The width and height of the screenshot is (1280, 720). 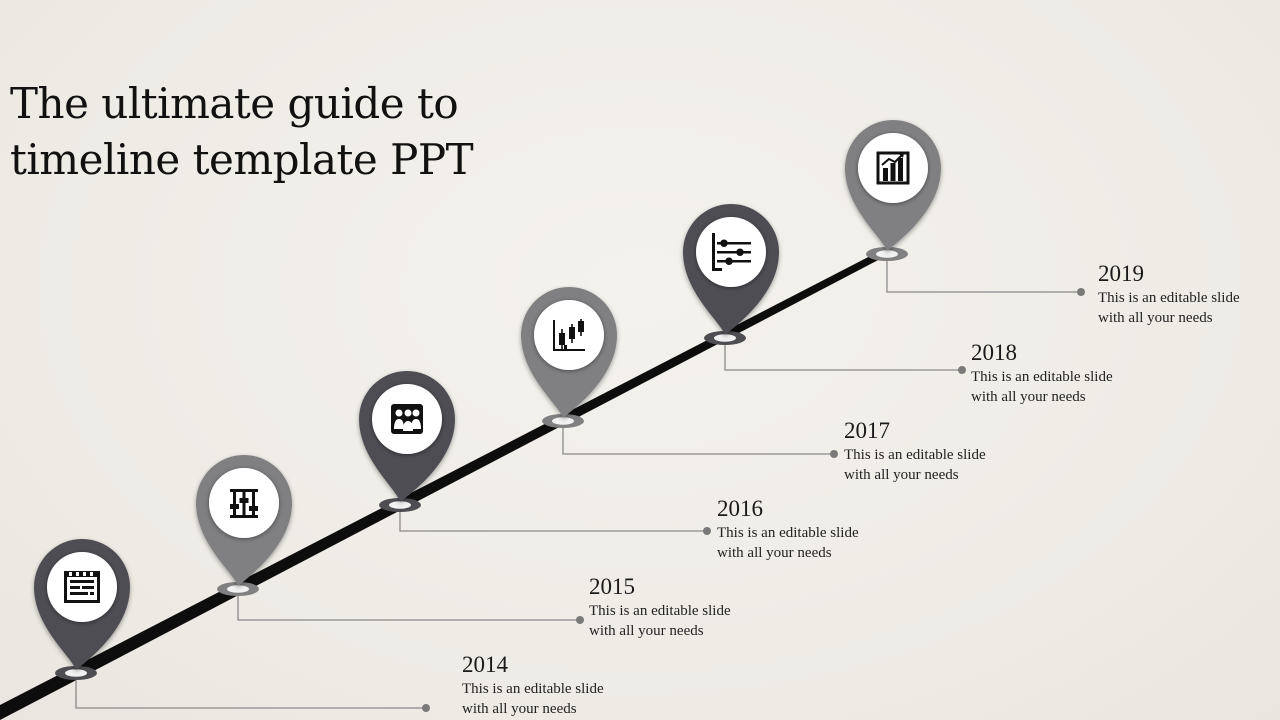 What do you see at coordinates (569, 352) in the screenshot?
I see `map-pin-2017` at bounding box center [569, 352].